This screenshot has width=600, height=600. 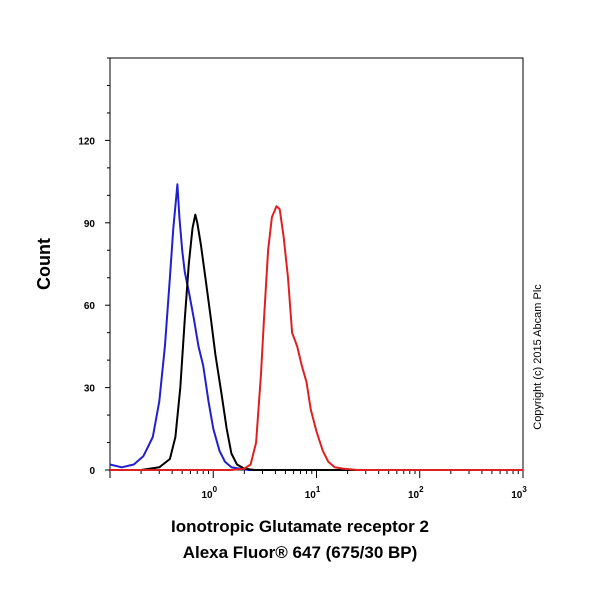 I want to click on y-tick-label-1: 30, so click(x=90, y=389).